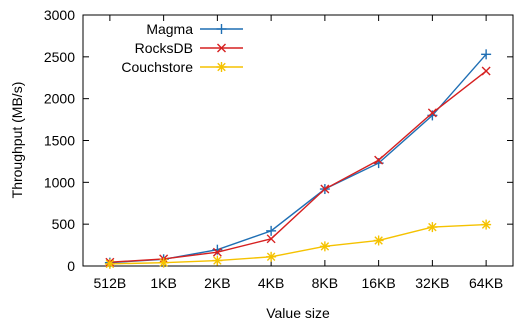 This screenshot has width=518, height=323. What do you see at coordinates (59, 141) in the screenshot?
I see `y-tick-label: 1500` at bounding box center [59, 141].